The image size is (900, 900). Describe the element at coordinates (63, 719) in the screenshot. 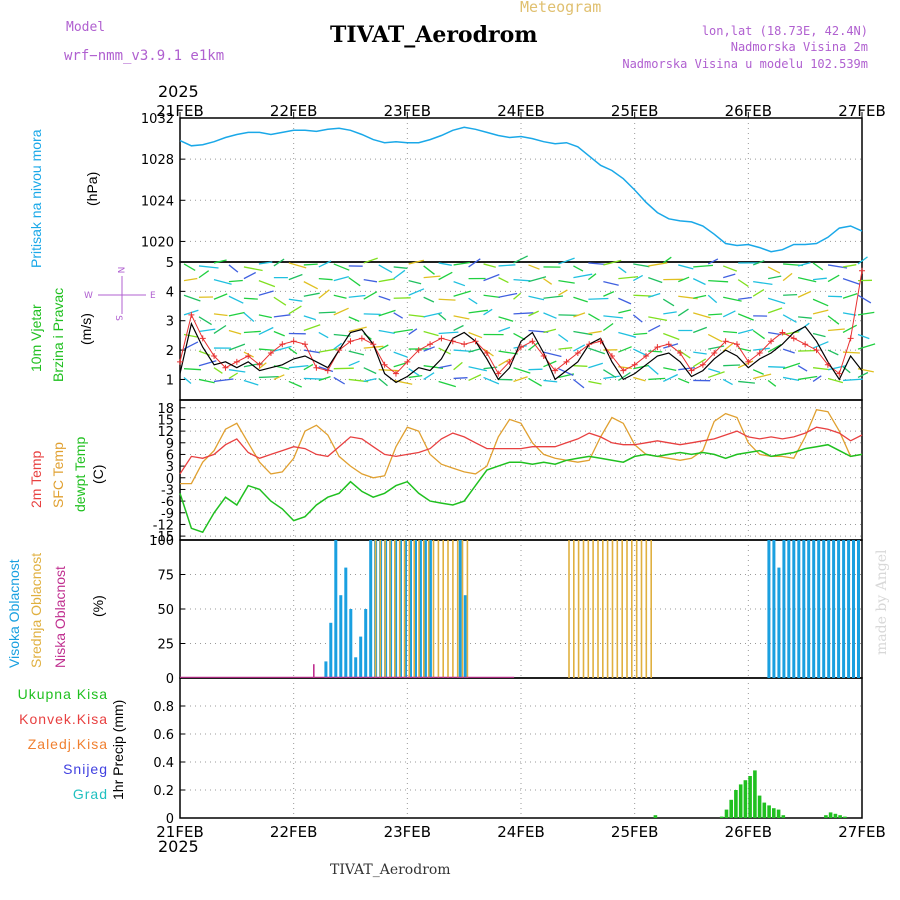

I see `legend-convective-rain: Konvek.Kisa` at that location.